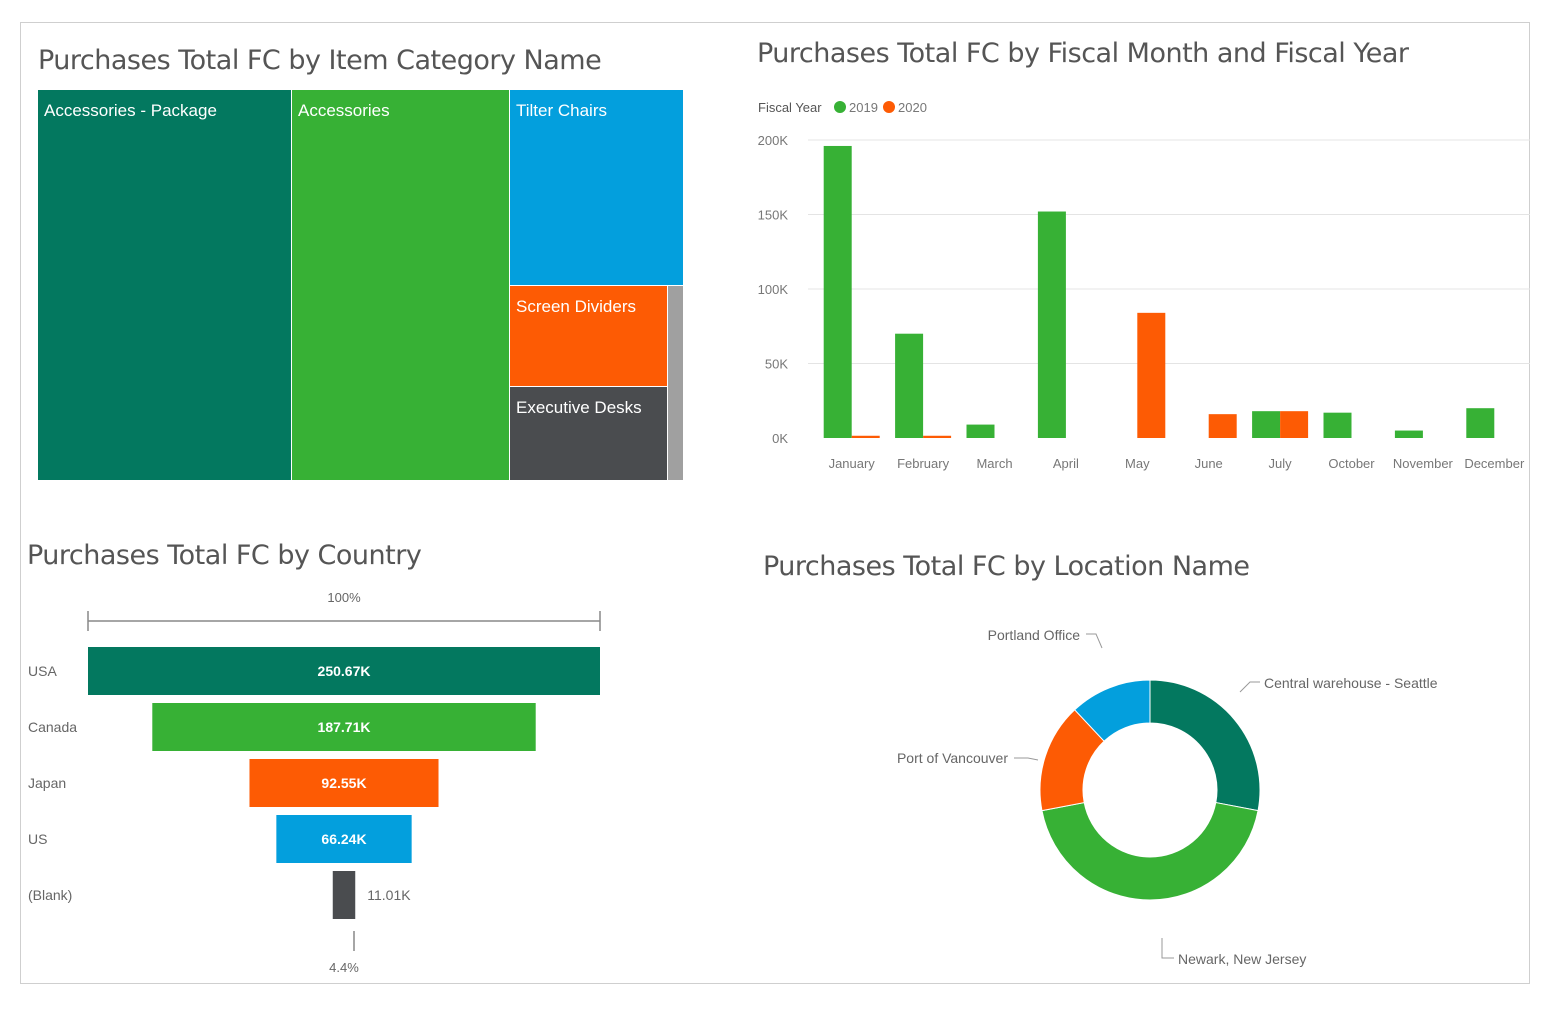  What do you see at coordinates (1205, 745) in the screenshot?
I see `donut-slice-central-warehouse-seattle` at bounding box center [1205, 745].